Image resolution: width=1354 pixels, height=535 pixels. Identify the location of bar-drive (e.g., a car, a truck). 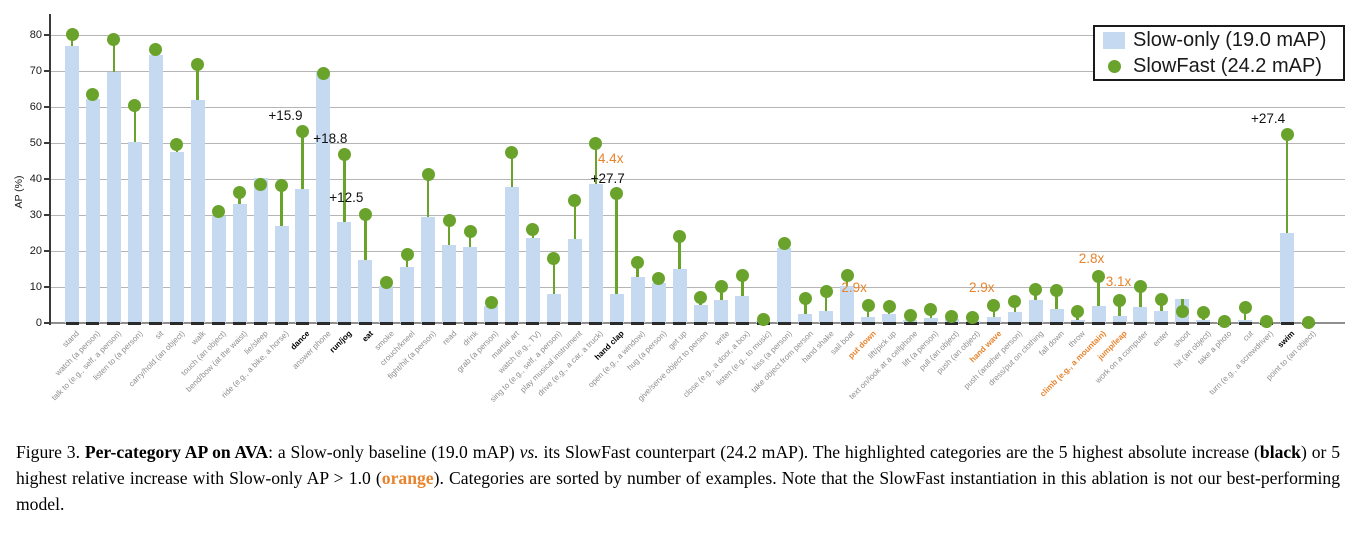
(595, 253).